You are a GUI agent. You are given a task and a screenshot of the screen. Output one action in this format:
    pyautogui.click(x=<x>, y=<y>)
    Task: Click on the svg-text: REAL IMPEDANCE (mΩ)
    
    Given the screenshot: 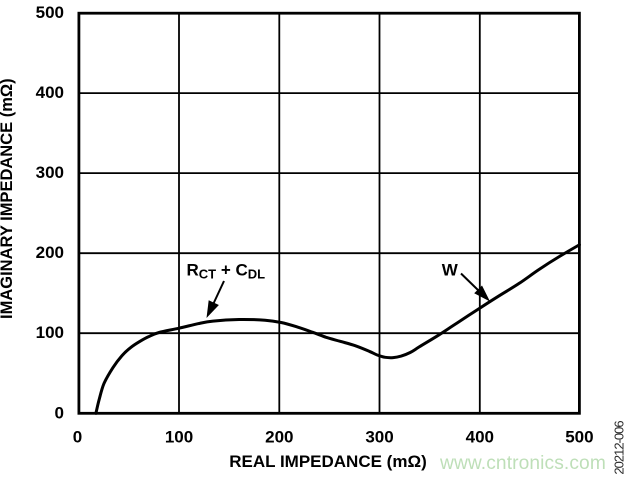 What is the action you would take?
    pyautogui.click(x=328, y=461)
    